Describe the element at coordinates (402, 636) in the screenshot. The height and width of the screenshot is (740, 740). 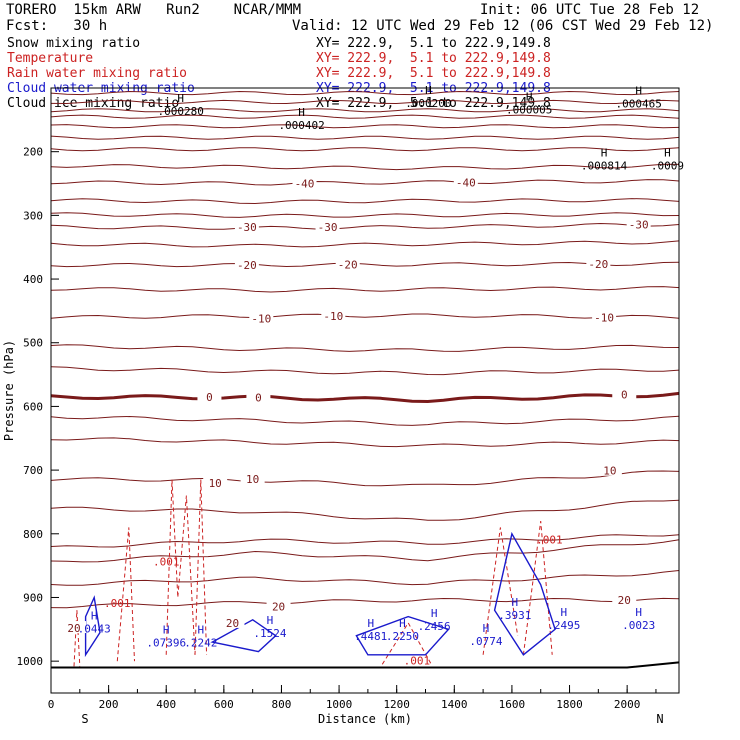
I see `high-value: .2250` at that location.